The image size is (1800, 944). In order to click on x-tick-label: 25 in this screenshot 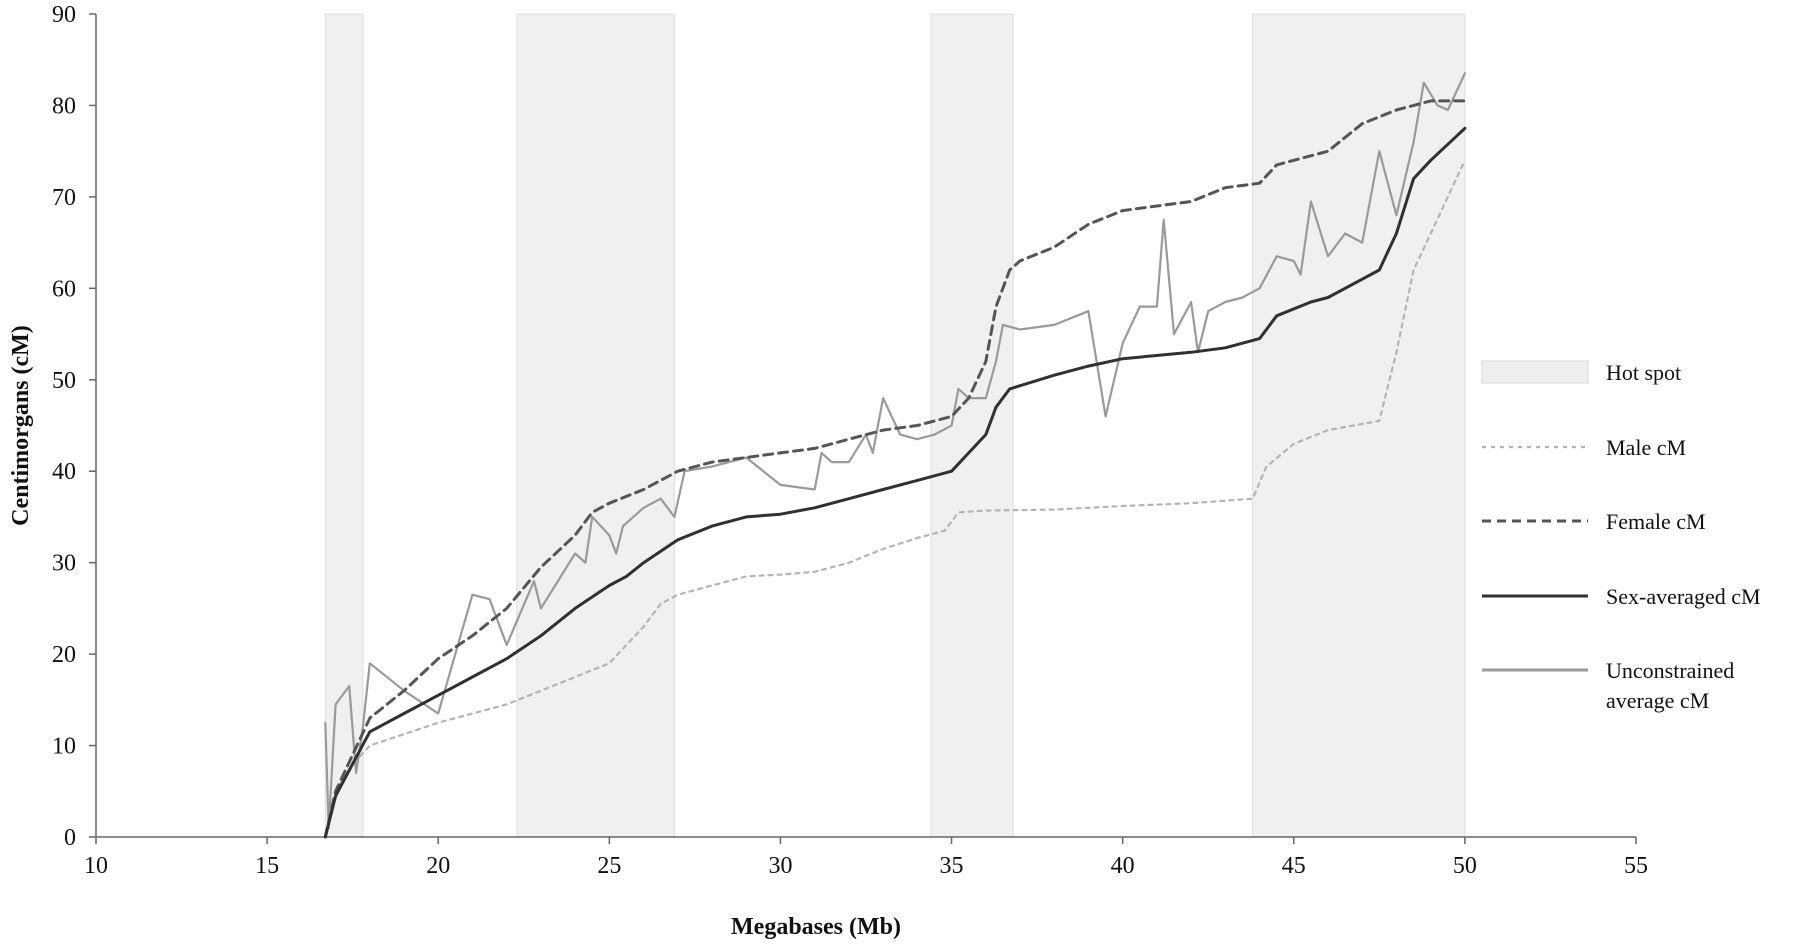, I will do `click(609, 866)`.